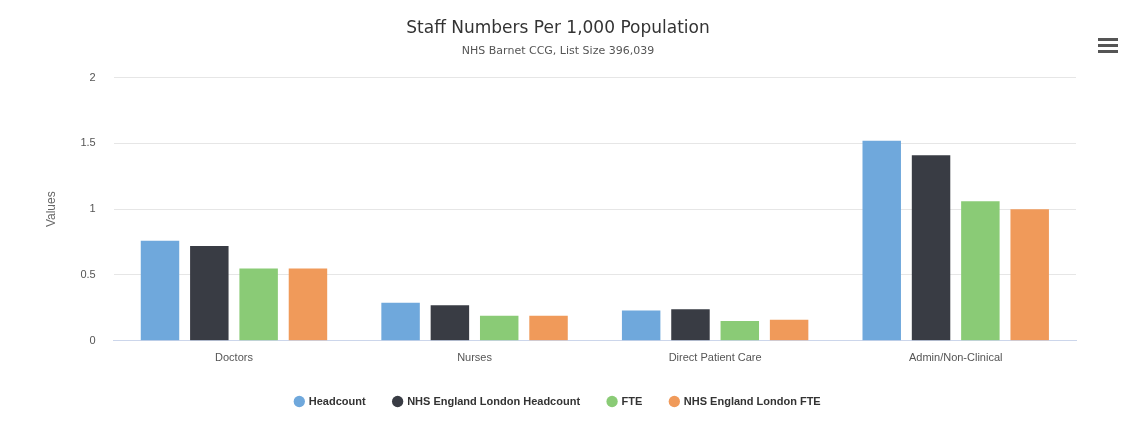 The height and width of the screenshot is (427, 1126). Describe the element at coordinates (558, 26) in the screenshot. I see `chart-title: Staff Numbers Per 1,000 Population` at that location.